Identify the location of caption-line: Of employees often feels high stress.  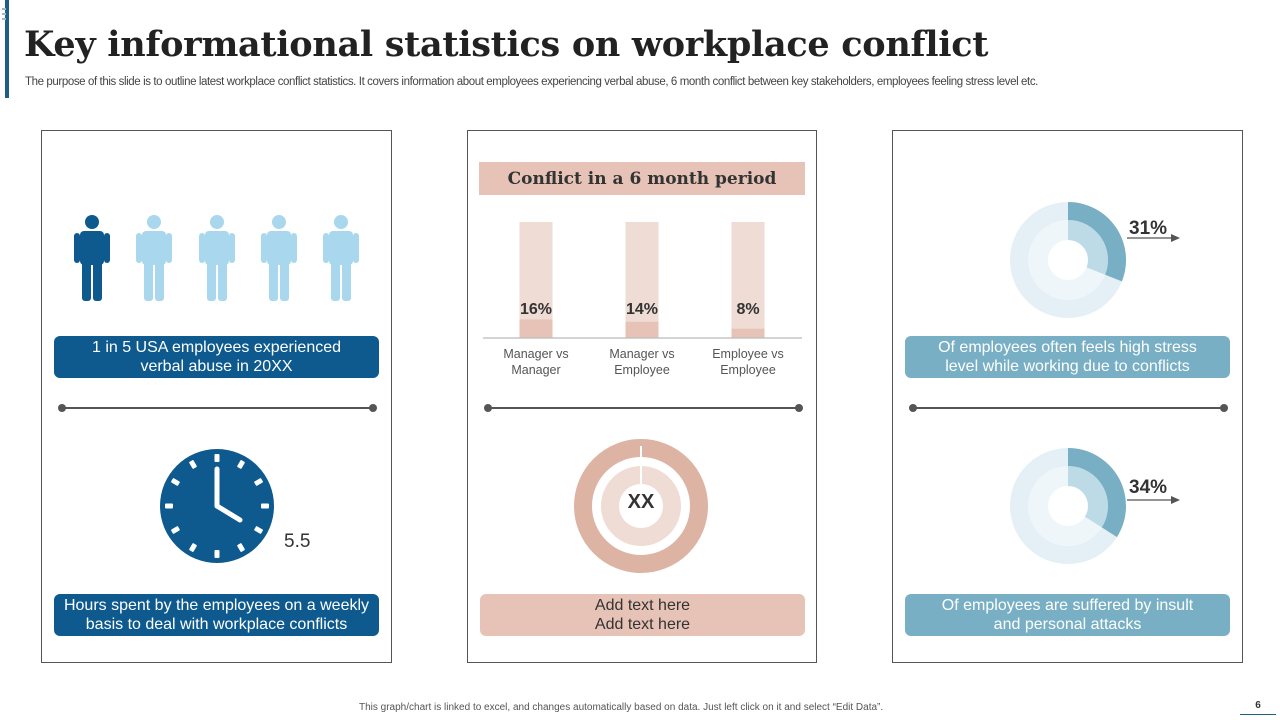
(1067, 347).